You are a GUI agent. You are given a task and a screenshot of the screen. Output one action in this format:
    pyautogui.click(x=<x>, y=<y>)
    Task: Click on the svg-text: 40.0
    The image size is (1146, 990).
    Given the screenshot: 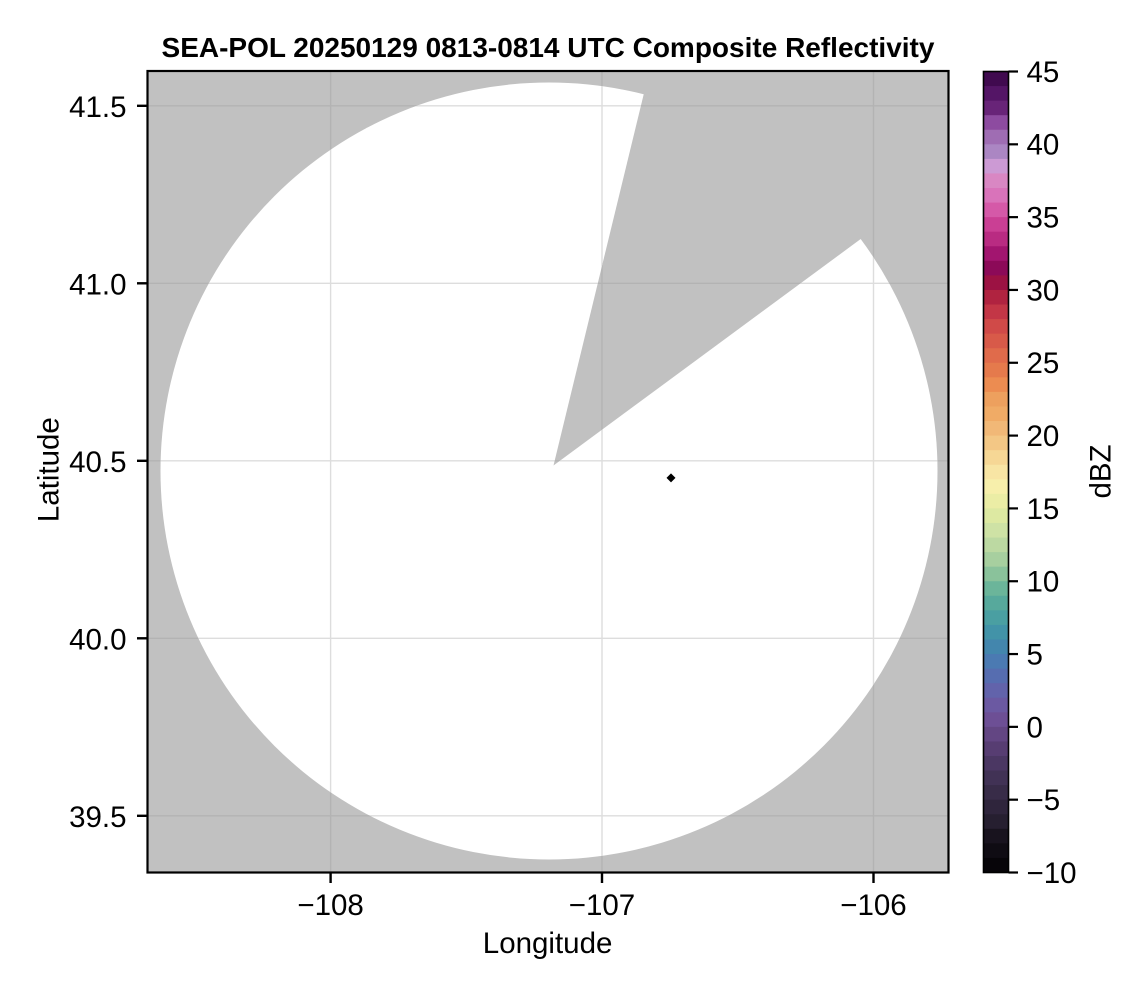 What is the action you would take?
    pyautogui.click(x=97, y=639)
    